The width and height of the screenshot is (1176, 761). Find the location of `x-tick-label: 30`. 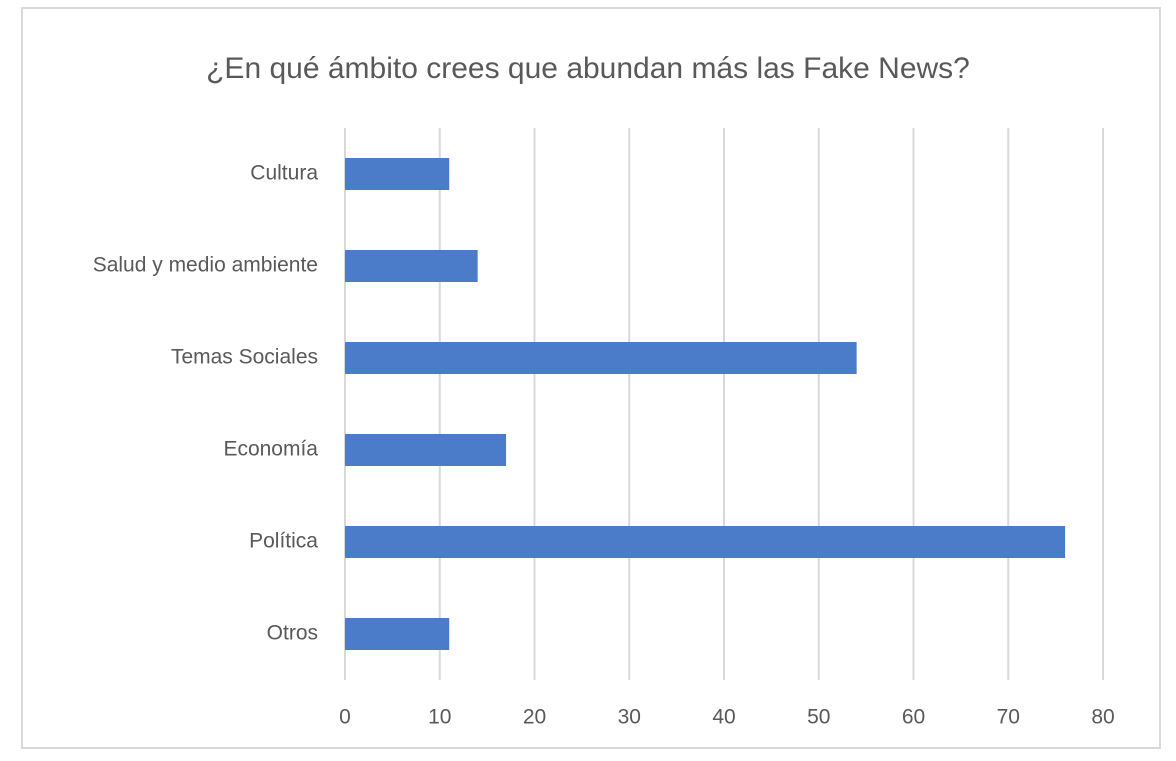

x-tick-label: 30 is located at coordinates (629, 717).